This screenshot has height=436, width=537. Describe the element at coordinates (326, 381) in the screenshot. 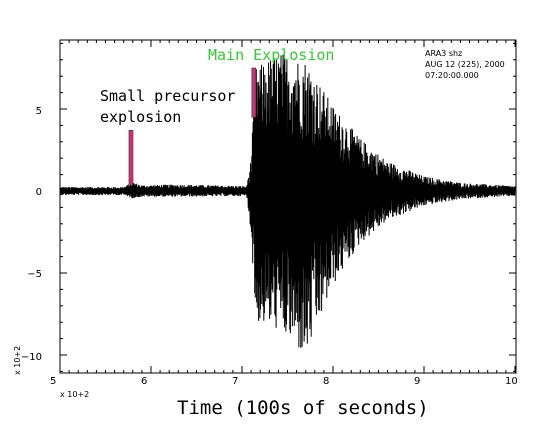

I see `x-tick-label: 8` at that location.